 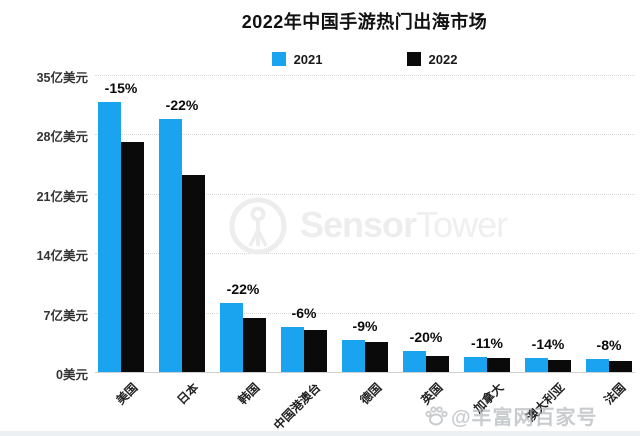 What do you see at coordinates (536, 364) in the screenshot?
I see `bar-2021-澳大利亚` at bounding box center [536, 364].